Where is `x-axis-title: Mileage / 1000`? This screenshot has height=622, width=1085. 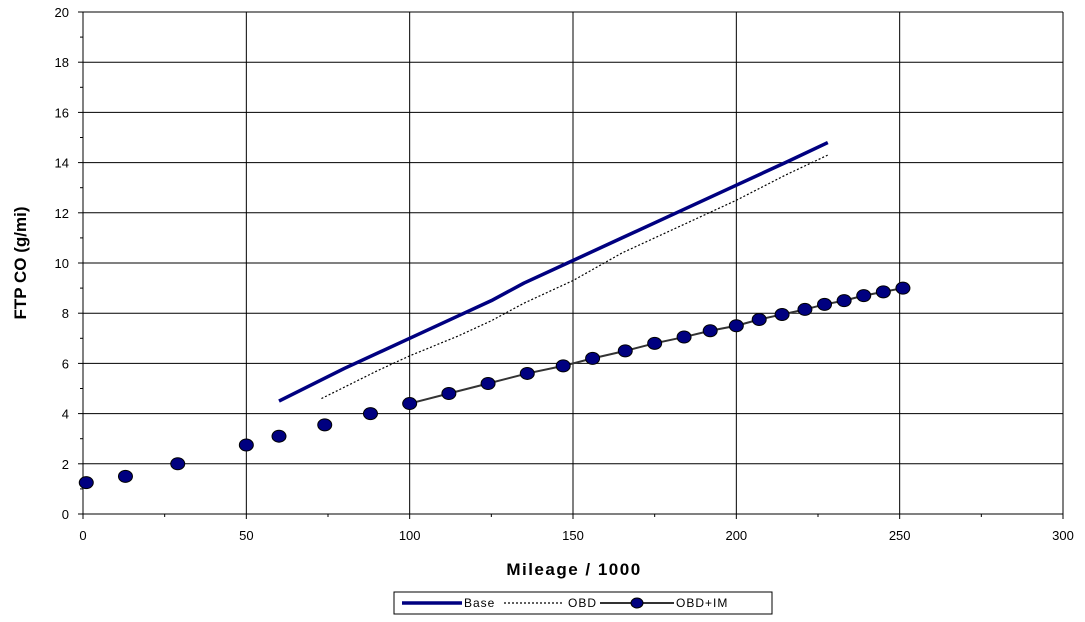
x-axis-title: Mileage / 1000 is located at coordinates (573, 569).